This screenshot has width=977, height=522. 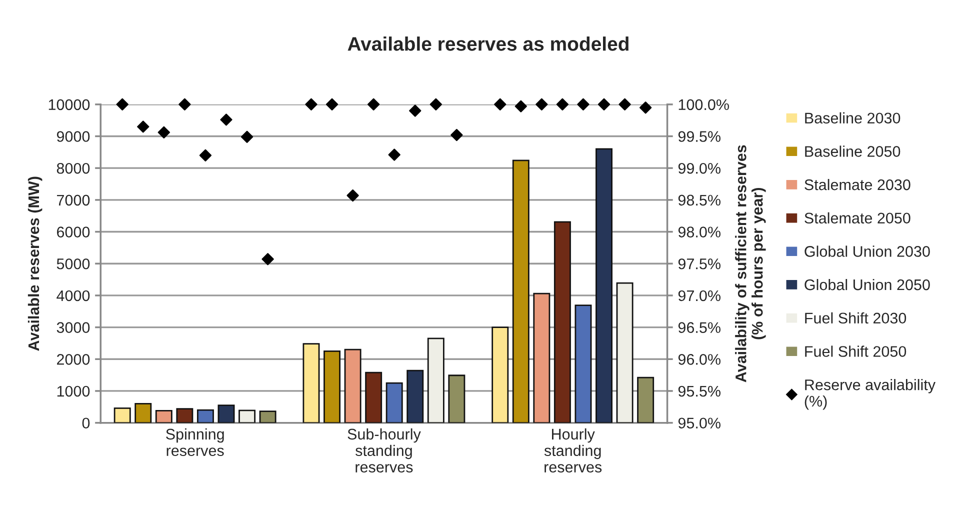 I want to click on y-tick-label: 6000, so click(x=73, y=232).